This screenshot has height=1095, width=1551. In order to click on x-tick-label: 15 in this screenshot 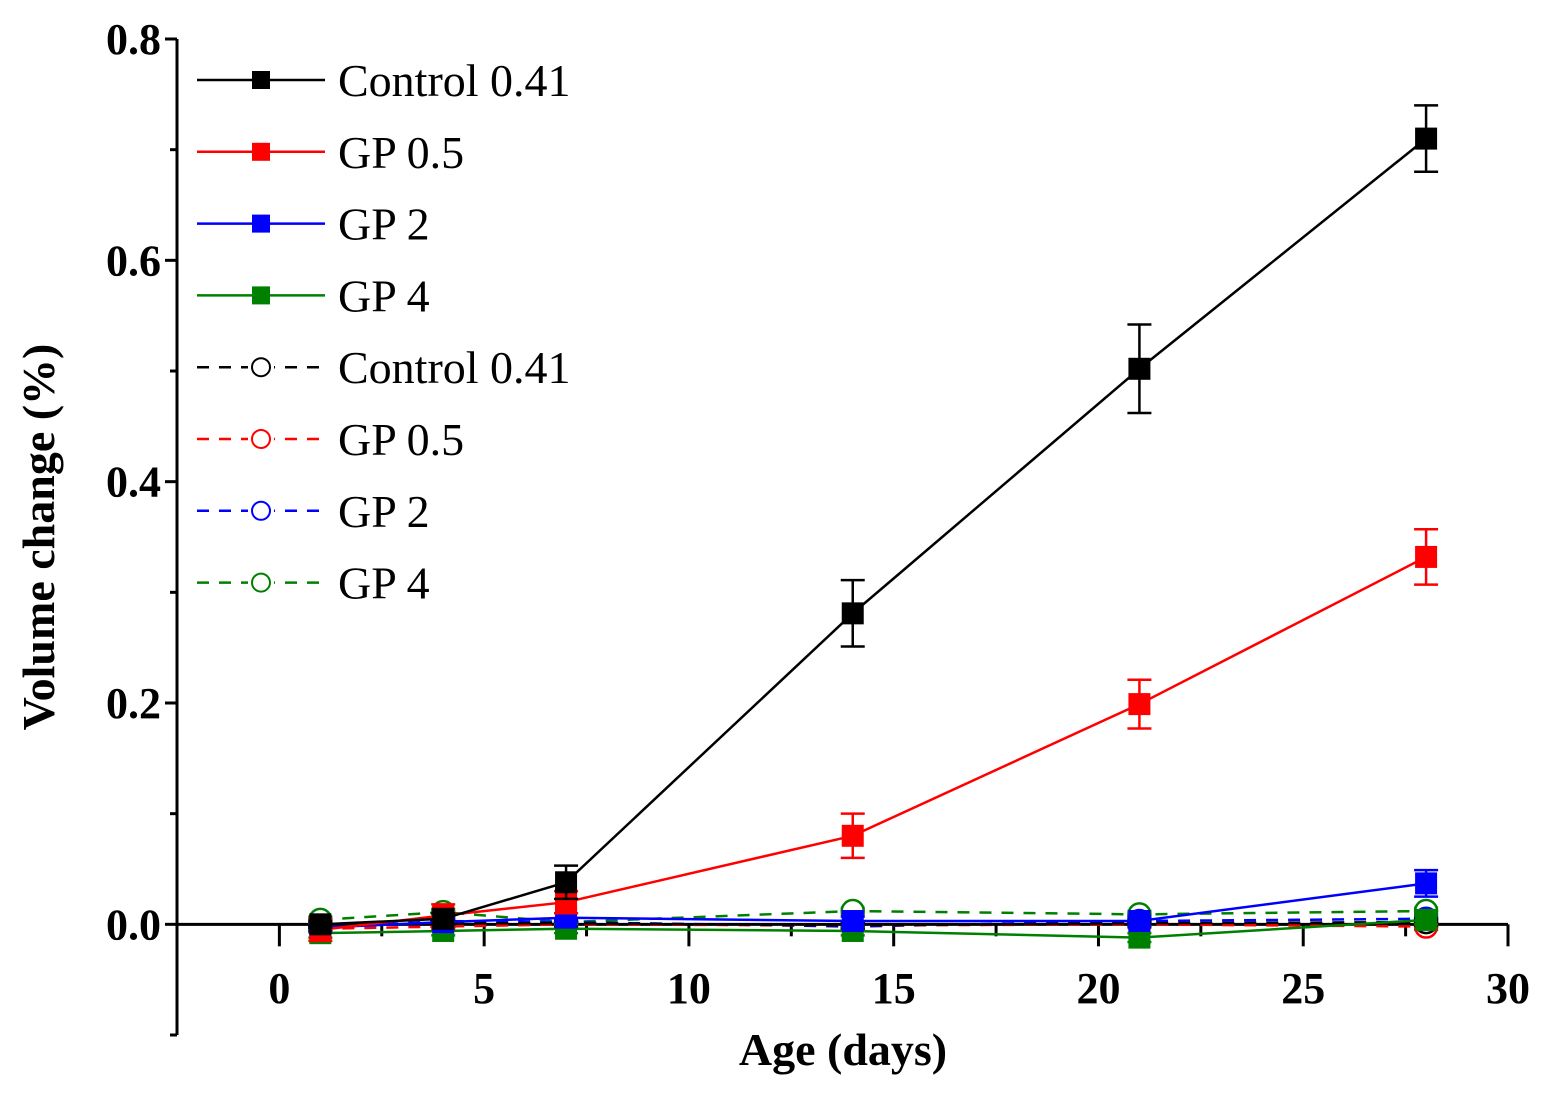, I will do `click(894, 988)`.